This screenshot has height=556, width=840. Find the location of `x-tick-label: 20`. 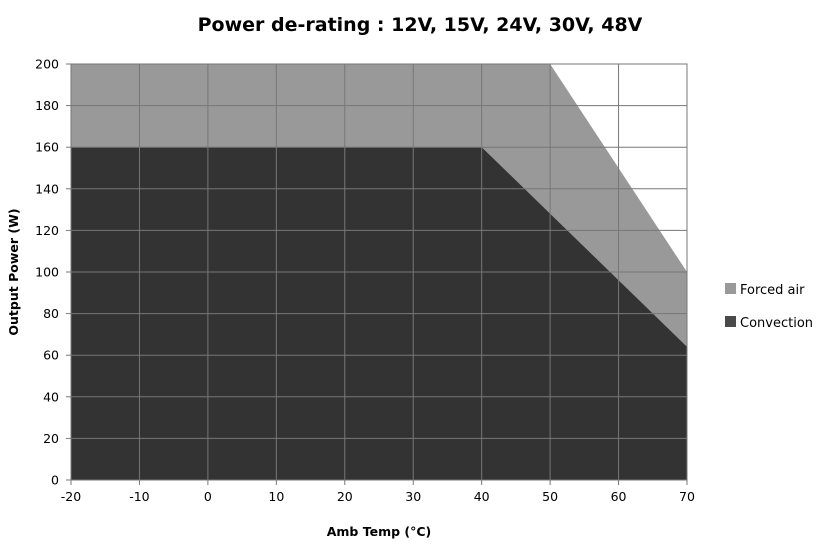

x-tick-label: 20 is located at coordinates (345, 496).